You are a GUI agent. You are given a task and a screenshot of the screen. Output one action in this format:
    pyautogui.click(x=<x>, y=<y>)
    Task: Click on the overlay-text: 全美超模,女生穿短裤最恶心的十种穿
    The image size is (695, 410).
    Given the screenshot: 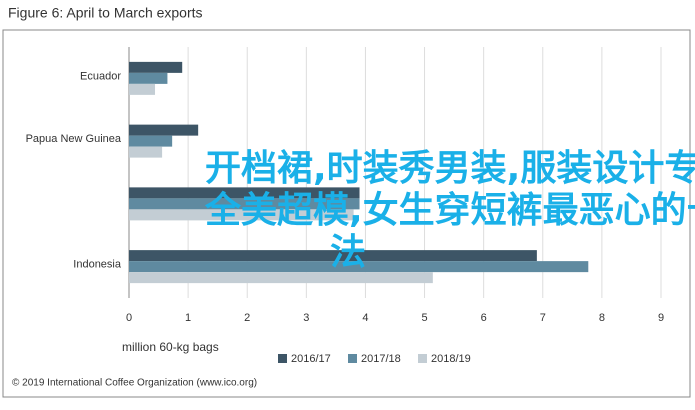 What is the action you would take?
    pyautogui.click(x=449, y=210)
    